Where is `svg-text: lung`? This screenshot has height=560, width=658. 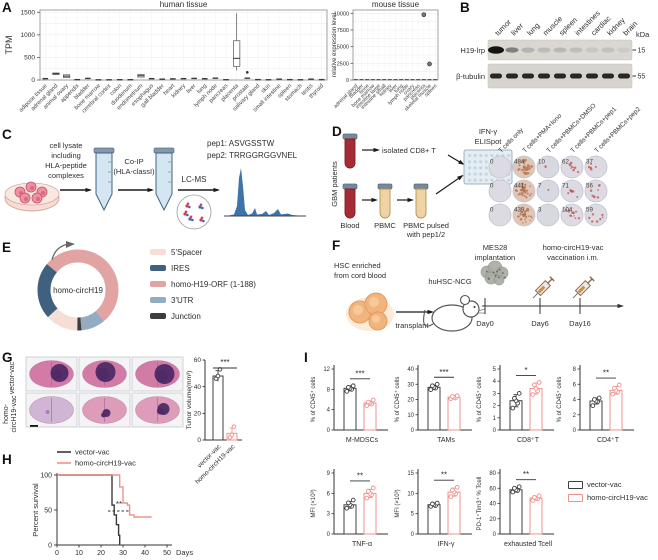
svg-text: lung is located at coordinates (398, 88).